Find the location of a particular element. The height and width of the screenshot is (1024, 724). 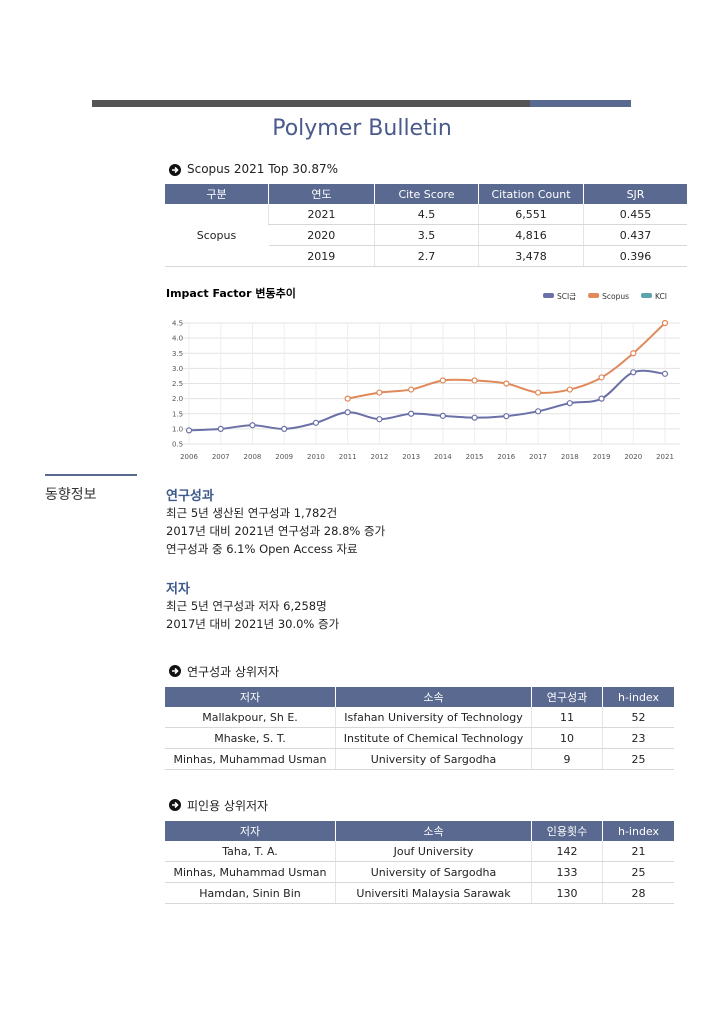

x-tick-label: 2006 is located at coordinates (189, 457).